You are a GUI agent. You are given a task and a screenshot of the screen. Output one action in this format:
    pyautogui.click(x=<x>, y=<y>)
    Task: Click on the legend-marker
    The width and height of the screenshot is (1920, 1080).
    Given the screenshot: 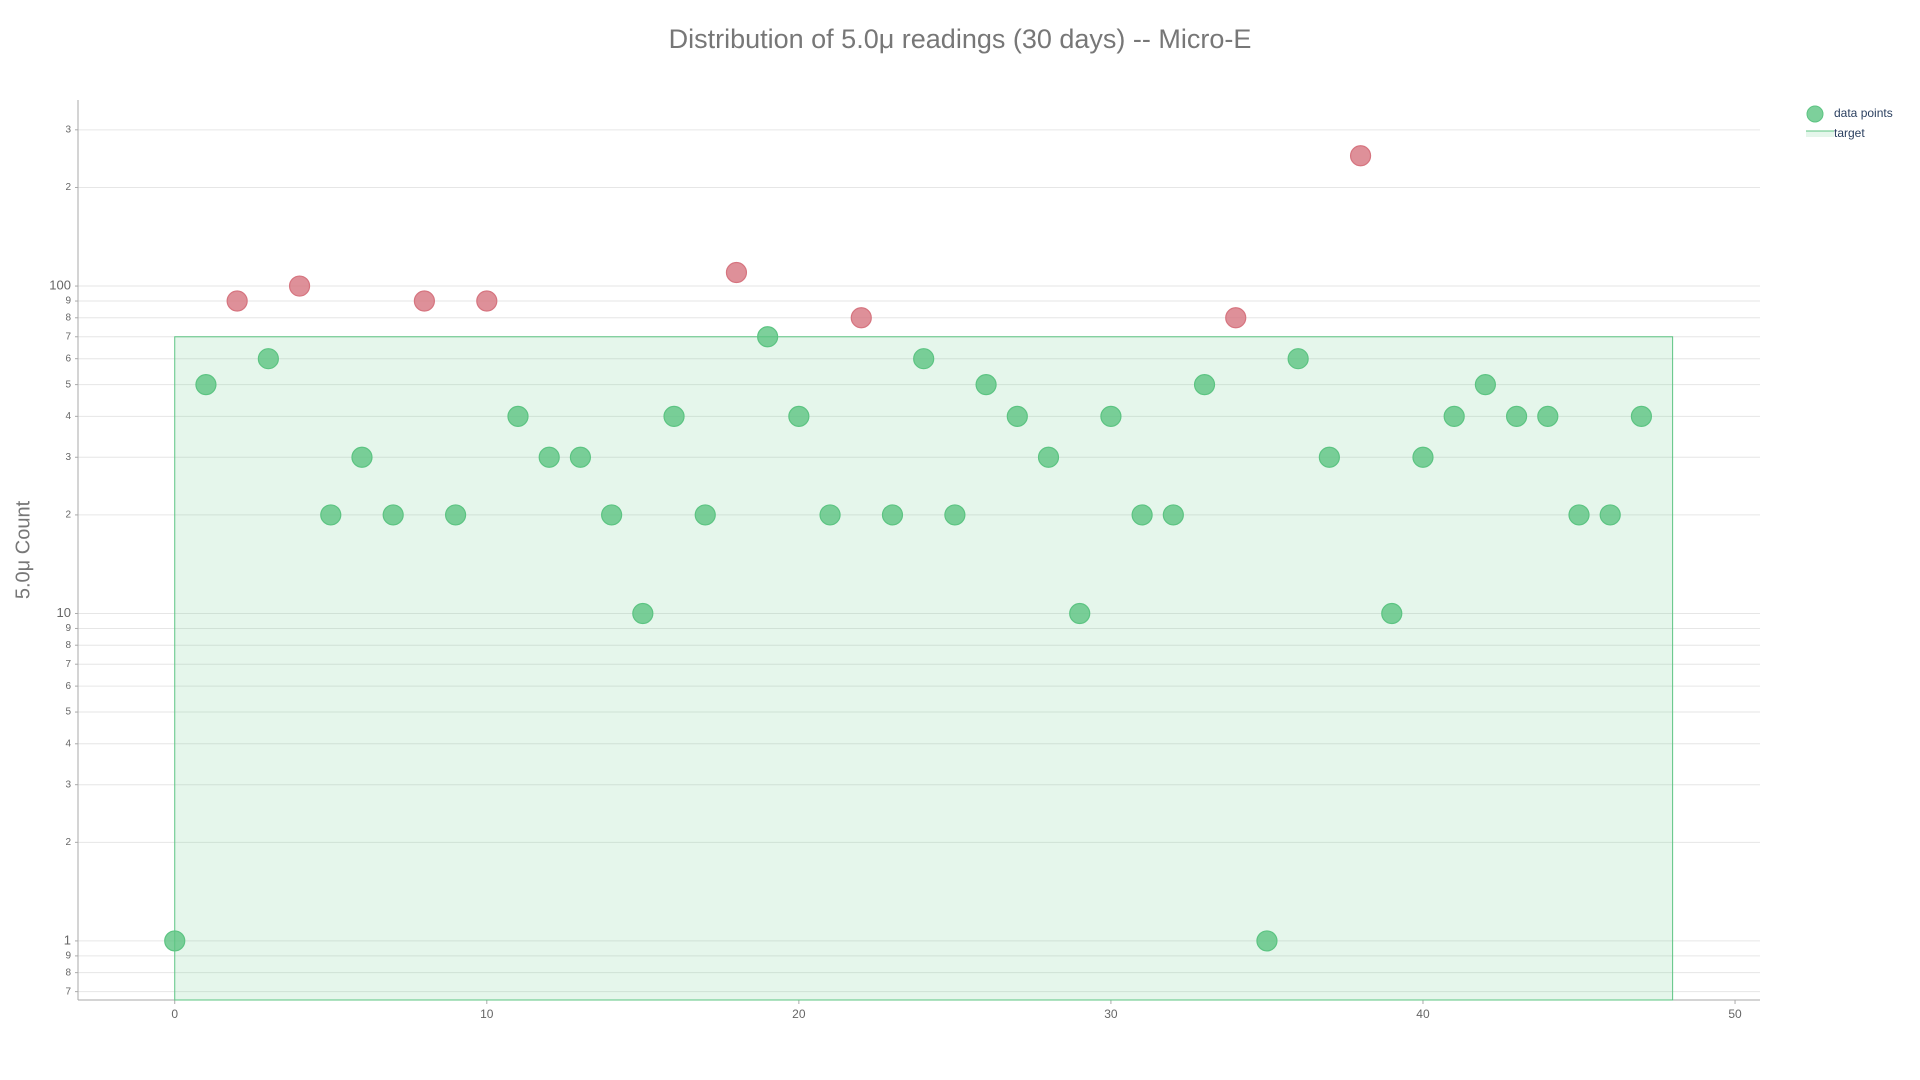 What is the action you would take?
    pyautogui.click(x=1815, y=114)
    